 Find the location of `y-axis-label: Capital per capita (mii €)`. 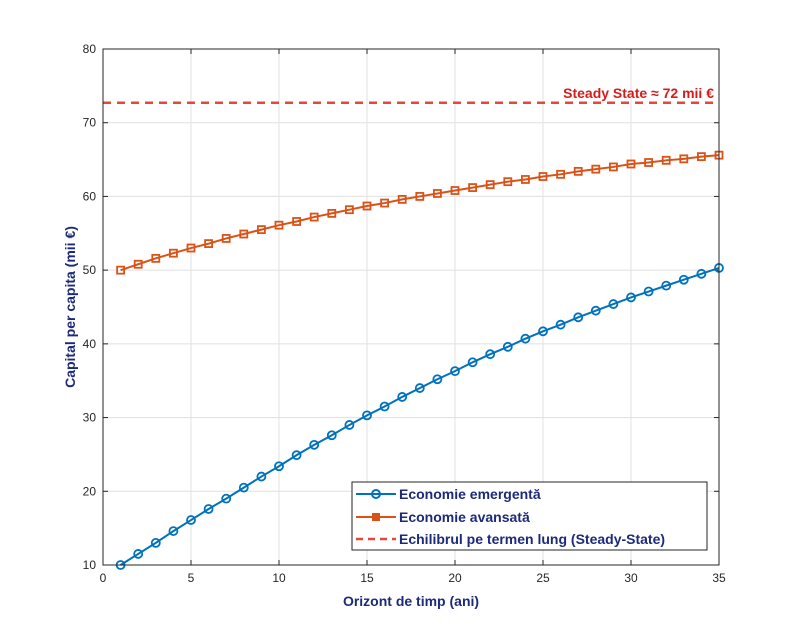

y-axis-label: Capital per capita (mii €) is located at coordinates (70, 307).